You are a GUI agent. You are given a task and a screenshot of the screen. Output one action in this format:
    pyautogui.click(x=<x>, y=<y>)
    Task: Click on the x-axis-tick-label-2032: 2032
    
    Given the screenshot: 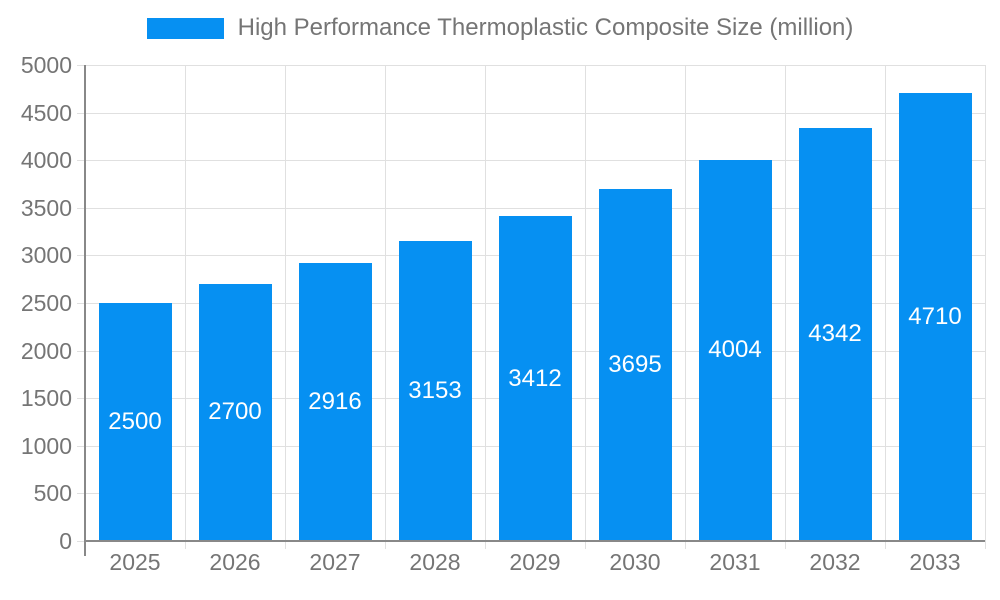 What is the action you would take?
    pyautogui.click(x=835, y=562)
    